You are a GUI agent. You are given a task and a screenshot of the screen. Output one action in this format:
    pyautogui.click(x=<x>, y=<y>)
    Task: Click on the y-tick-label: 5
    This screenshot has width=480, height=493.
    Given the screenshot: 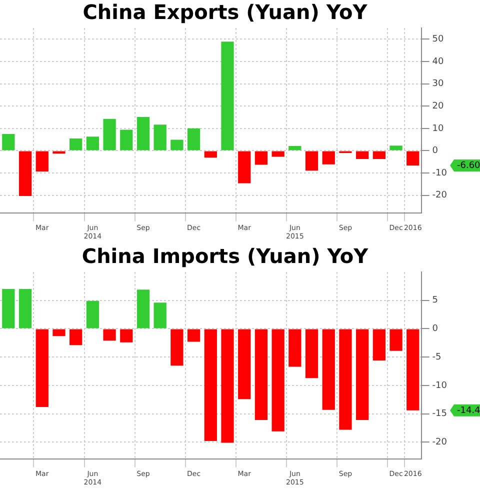 What is the action you would take?
    pyautogui.click(x=435, y=301)
    